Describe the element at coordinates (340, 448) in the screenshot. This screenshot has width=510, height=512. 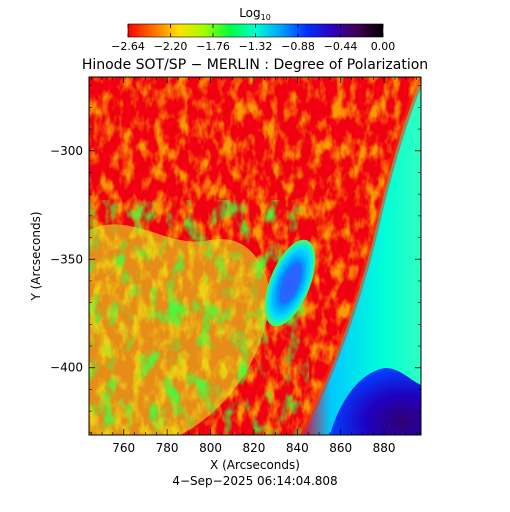
I see `x-tick-label: 860` at that location.